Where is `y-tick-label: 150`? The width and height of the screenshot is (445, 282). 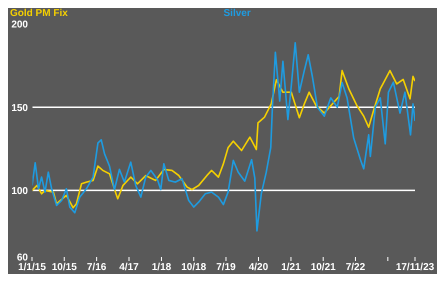 y-tick-label: 150 is located at coordinates (19, 108).